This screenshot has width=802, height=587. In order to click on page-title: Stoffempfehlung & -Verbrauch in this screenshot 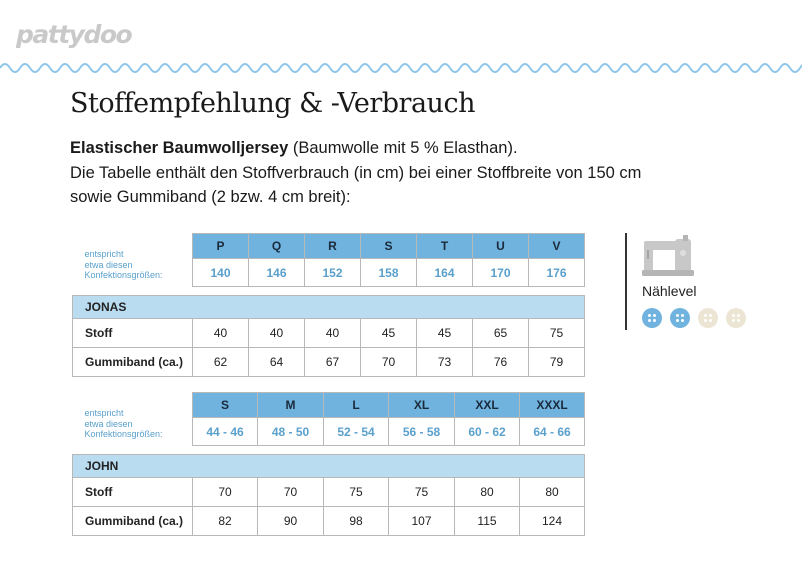, I will do `click(272, 103)`.